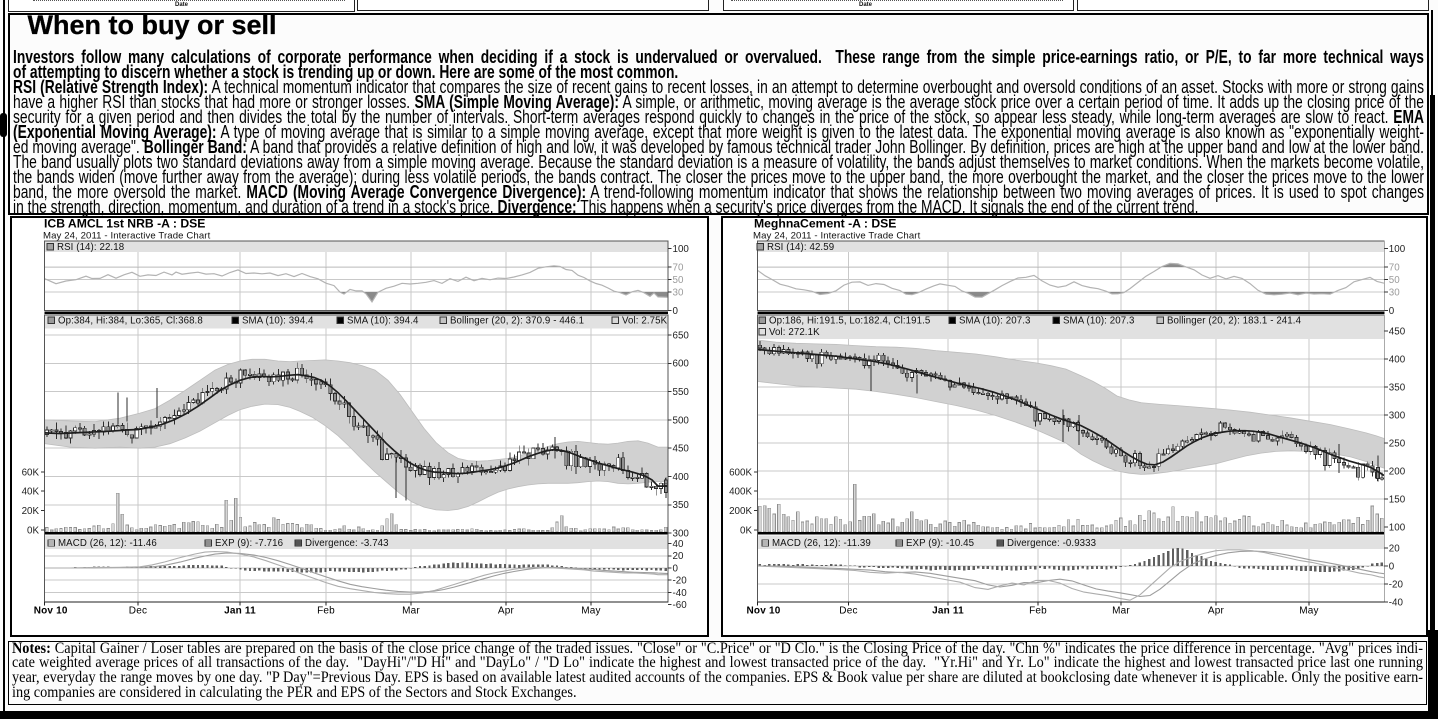 The width and height of the screenshot is (1438, 719). I want to click on svg-text:Bollinger (20, 2): 370.9 - 446: Bollinger (20, 2): 370.9 - 446.1, so click(517, 320).